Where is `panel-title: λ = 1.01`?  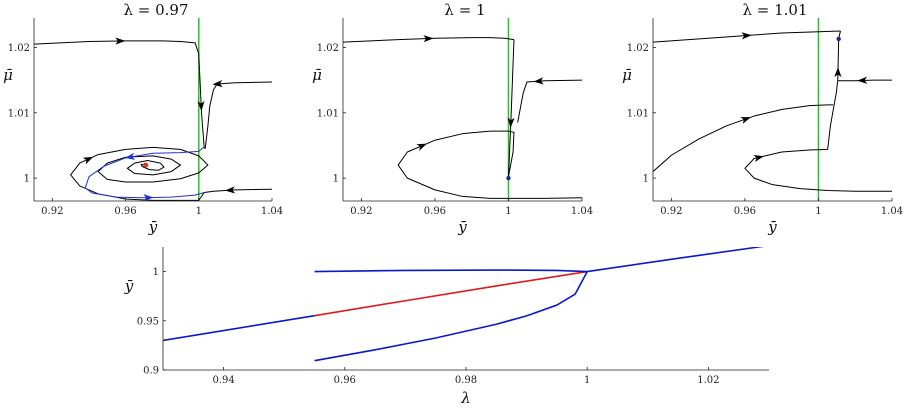
panel-title: λ = 1.01 is located at coordinates (774, 10).